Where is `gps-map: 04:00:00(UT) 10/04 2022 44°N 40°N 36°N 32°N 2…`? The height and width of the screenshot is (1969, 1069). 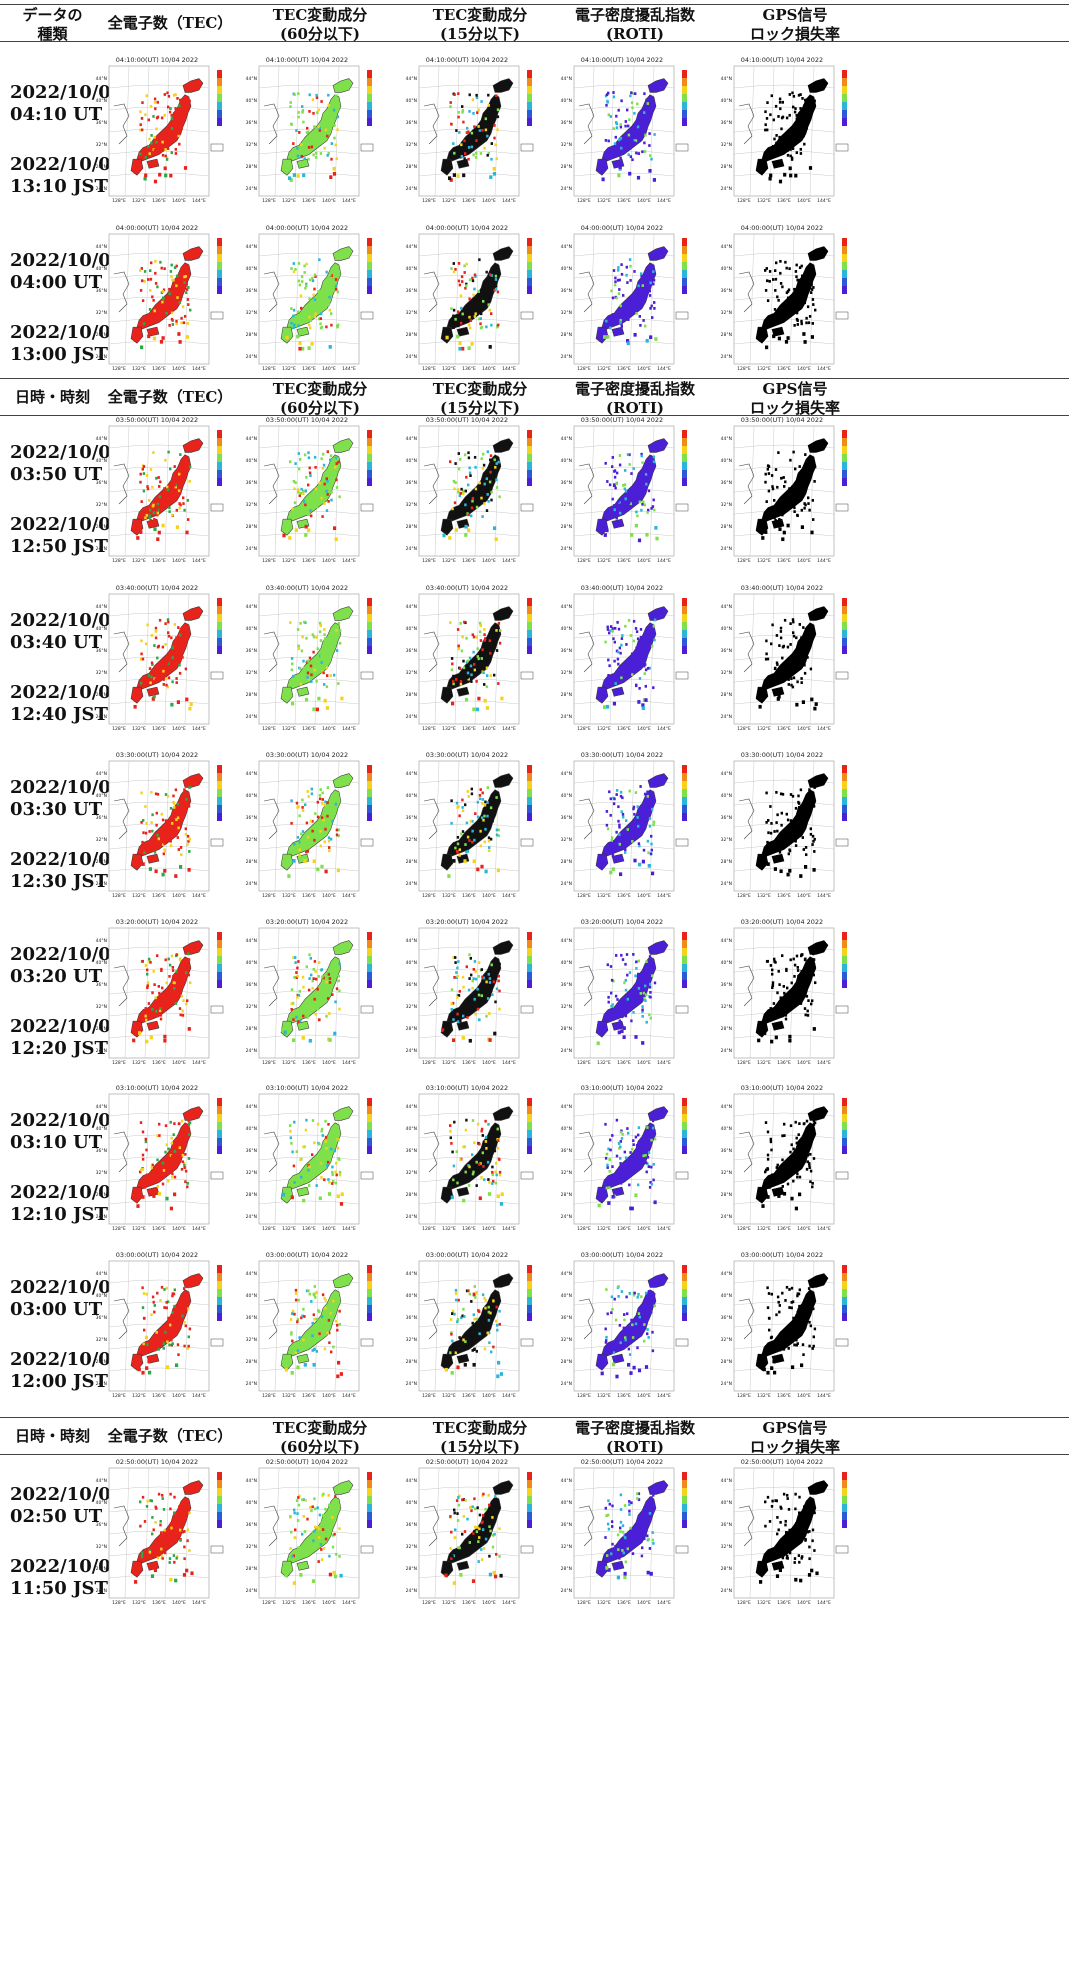
gps-map: 04:00:00(UT) 10/04 2022 44°N 40°N 36°N 32°N 2… is located at coordinates (785, 298).